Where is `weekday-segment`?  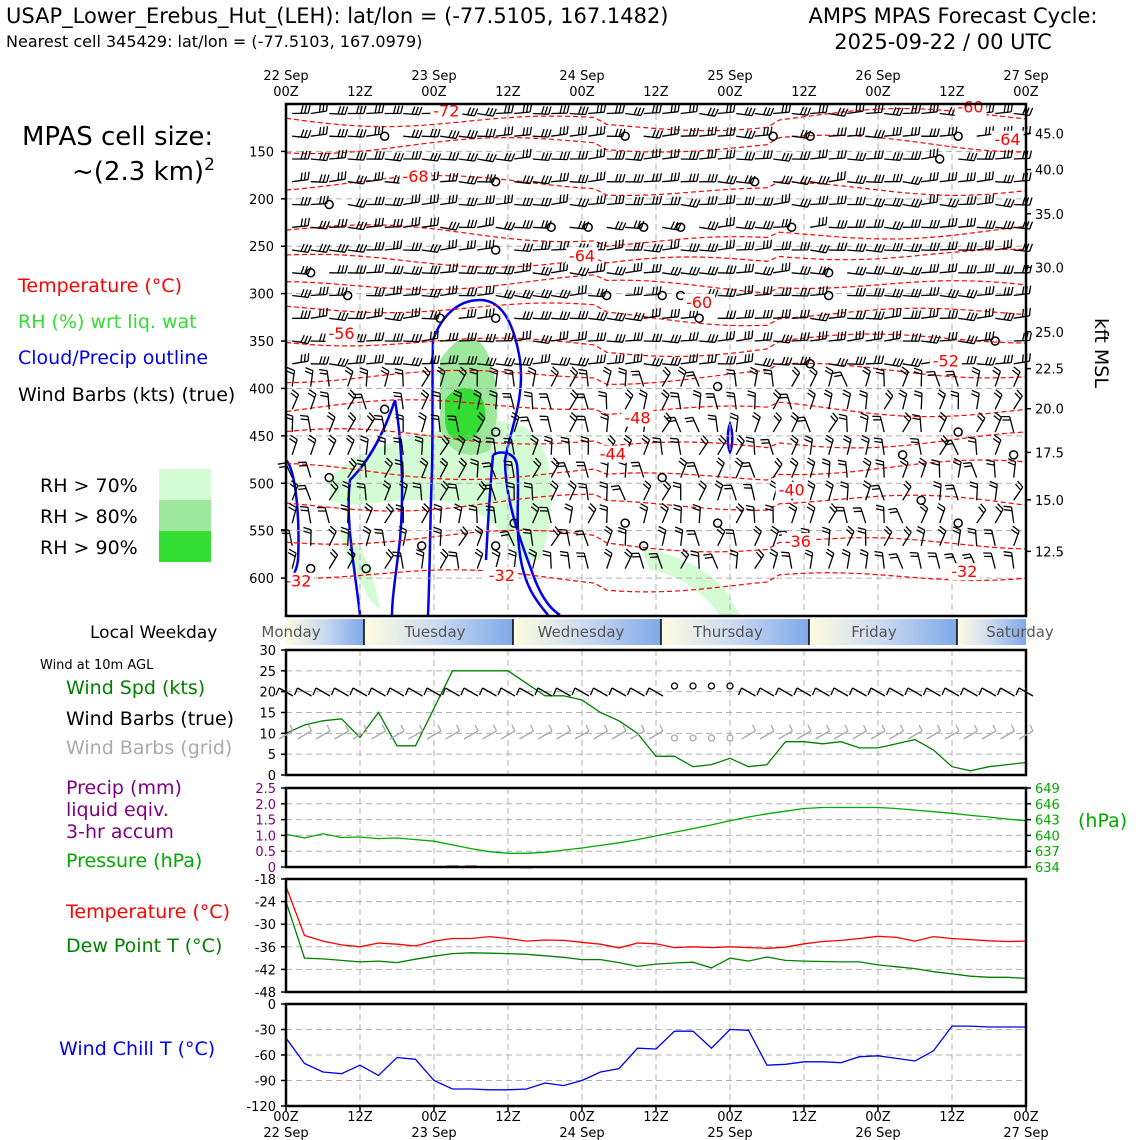 weekday-segment is located at coordinates (587, 632).